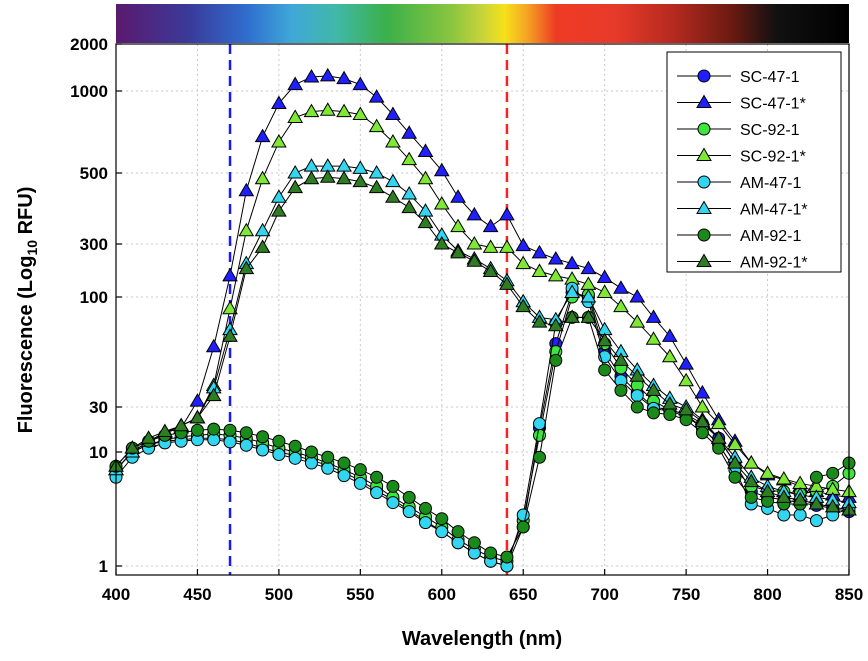 This screenshot has width=868, height=661. I want to click on legend-label: SC-47-1, so click(770, 77).